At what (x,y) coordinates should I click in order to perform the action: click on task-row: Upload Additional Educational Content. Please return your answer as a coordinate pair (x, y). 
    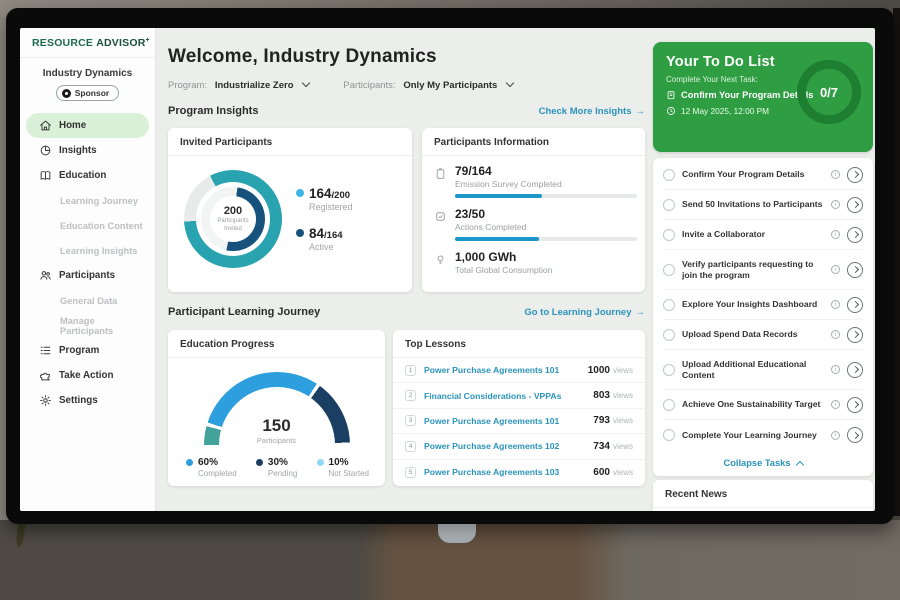
    Looking at the image, I should click on (763, 370).